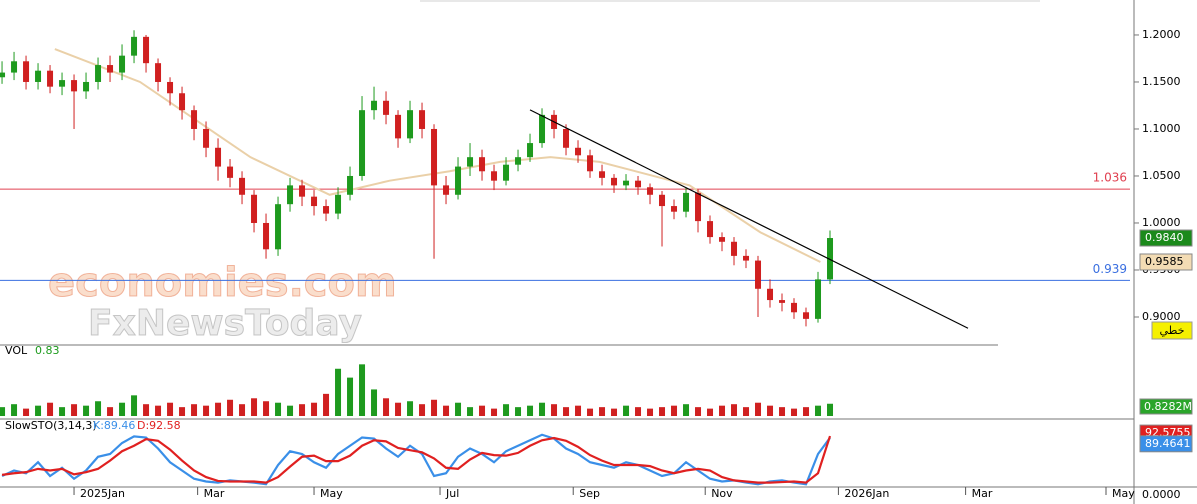 The width and height of the screenshot is (1197, 504). I want to click on last-price-label: 0.9840, so click(1164, 237).